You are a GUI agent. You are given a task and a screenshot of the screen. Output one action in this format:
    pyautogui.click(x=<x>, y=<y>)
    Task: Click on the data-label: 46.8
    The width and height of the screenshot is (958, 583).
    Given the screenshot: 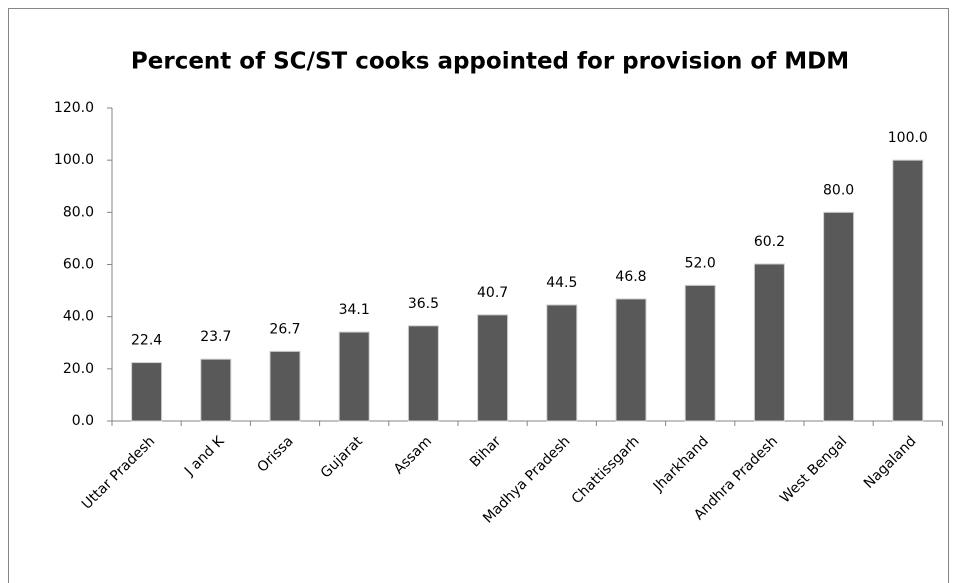 What is the action you would take?
    pyautogui.click(x=630, y=277)
    